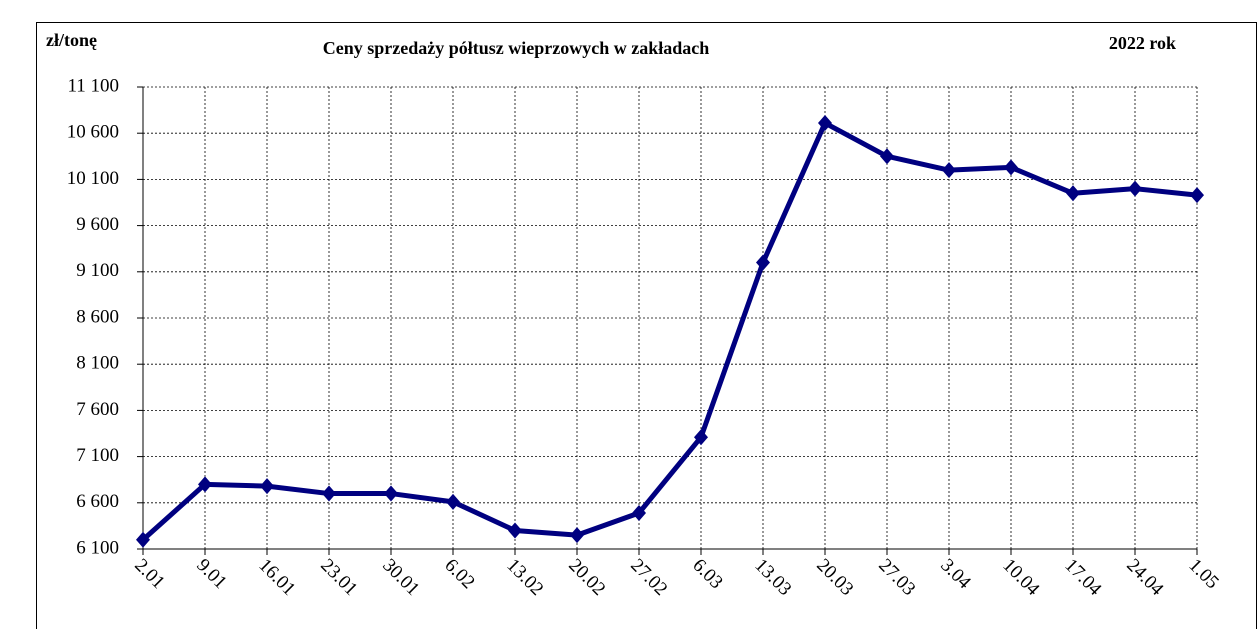  Describe the element at coordinates (586, 577) in the screenshot. I see `x-tick-label: 20.02` at that location.